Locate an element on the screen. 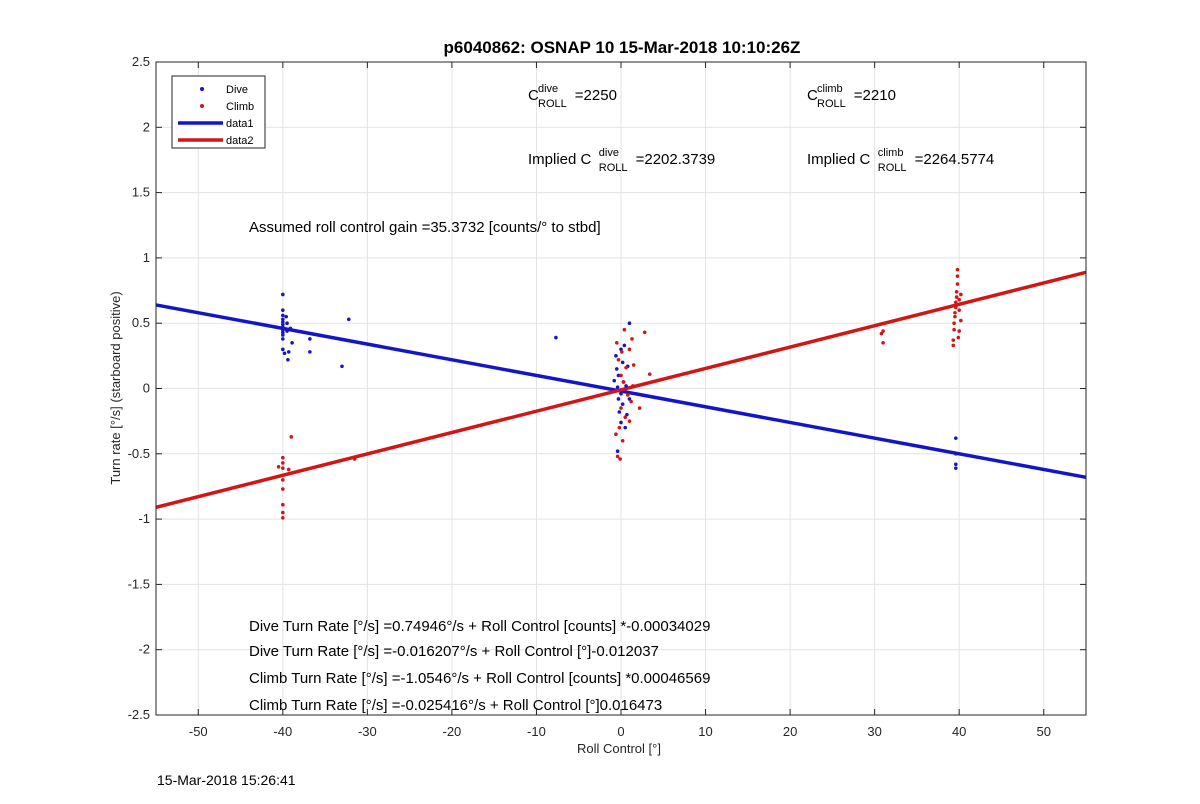 The width and height of the screenshot is (1200, 804). legend-box is located at coordinates (218, 112).